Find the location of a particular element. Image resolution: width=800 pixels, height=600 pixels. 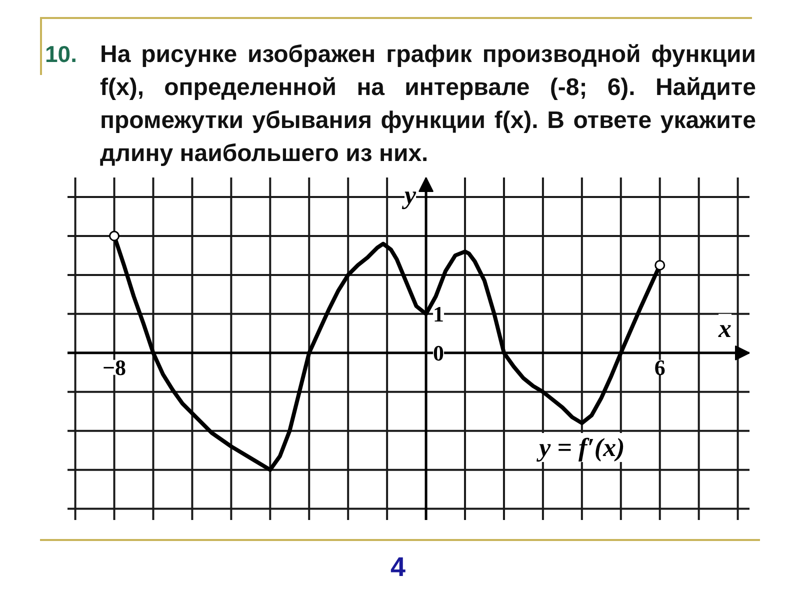

x-tick-label: 6 is located at coordinates (660, 367).